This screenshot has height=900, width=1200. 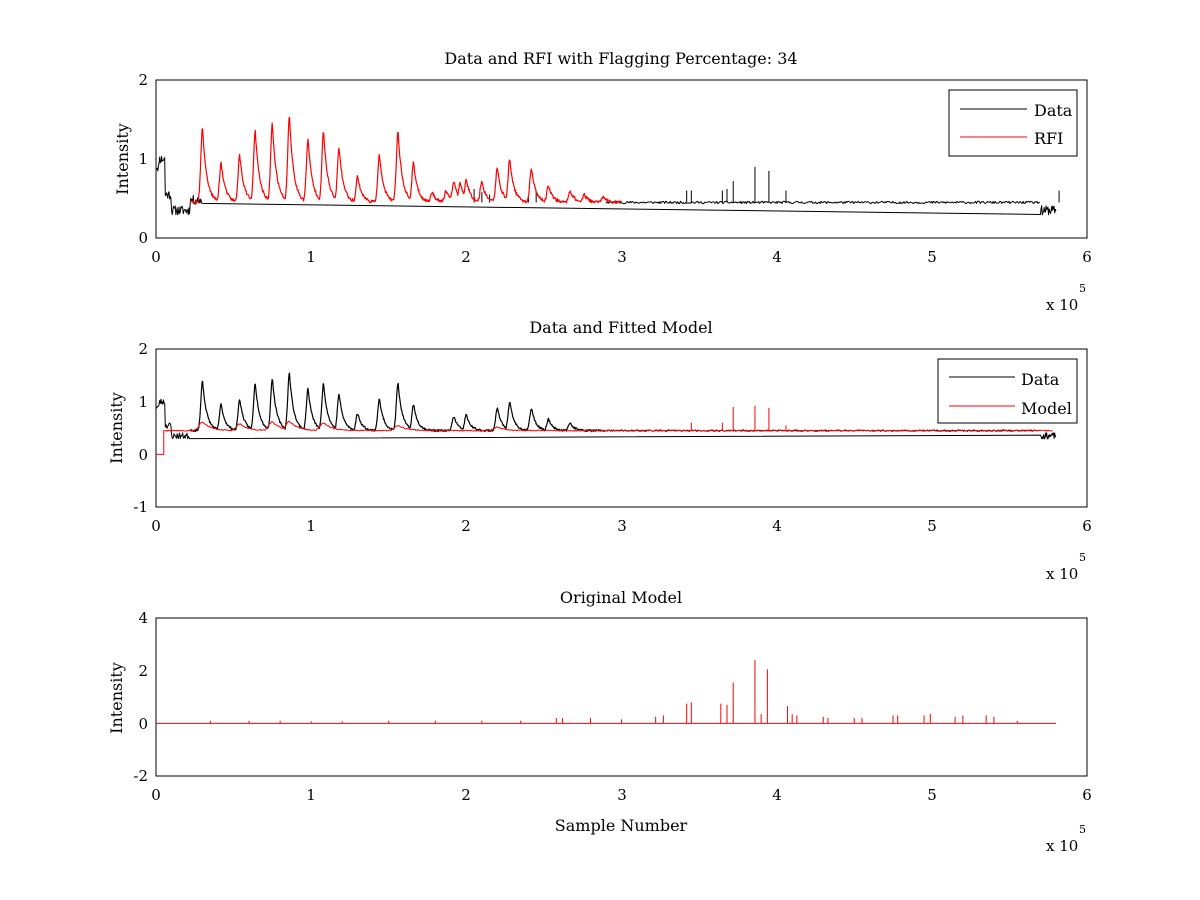 I want to click on subplot-3-x-tick-0: 0, so click(x=156, y=795).